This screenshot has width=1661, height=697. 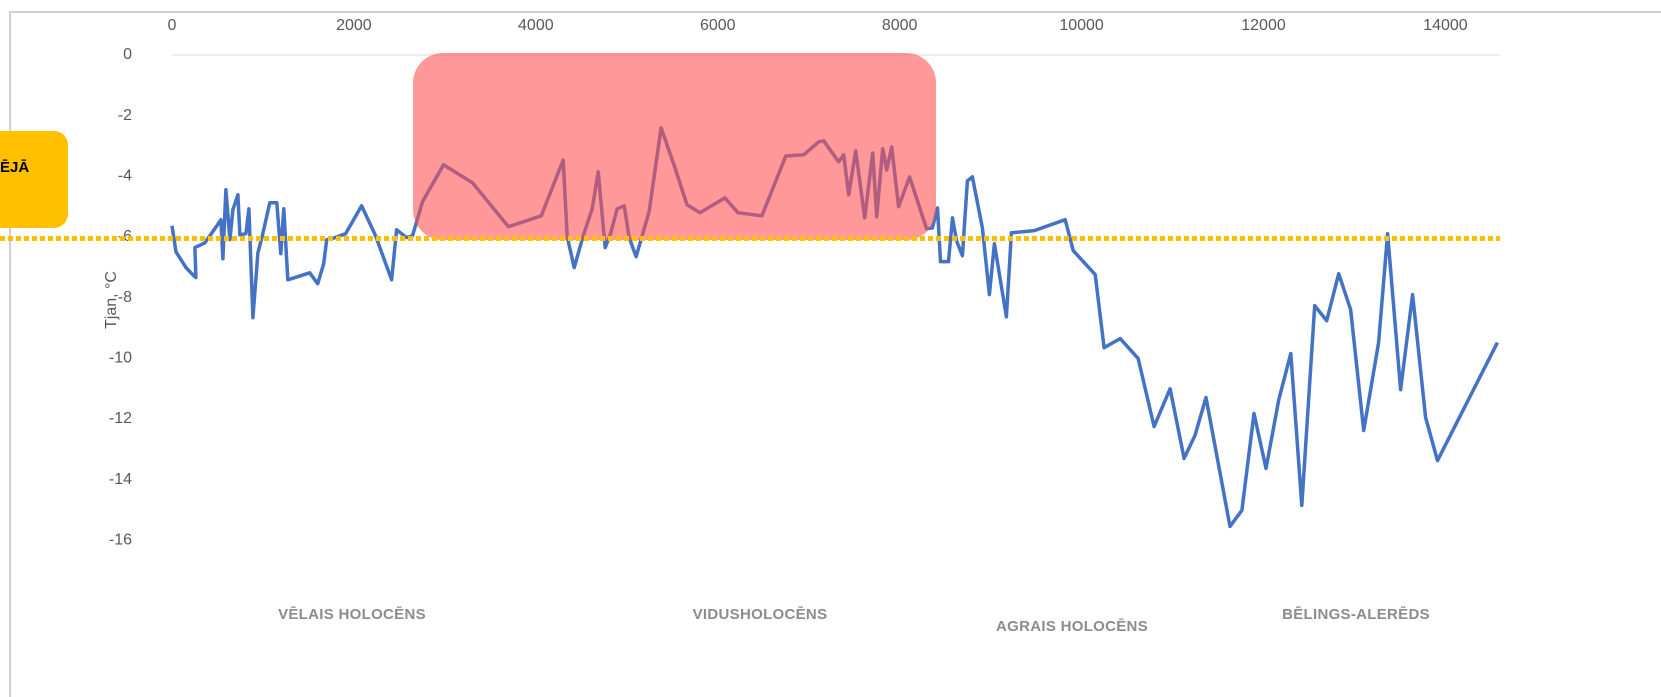 I want to click on y-tick-label: -2, so click(x=125, y=115).